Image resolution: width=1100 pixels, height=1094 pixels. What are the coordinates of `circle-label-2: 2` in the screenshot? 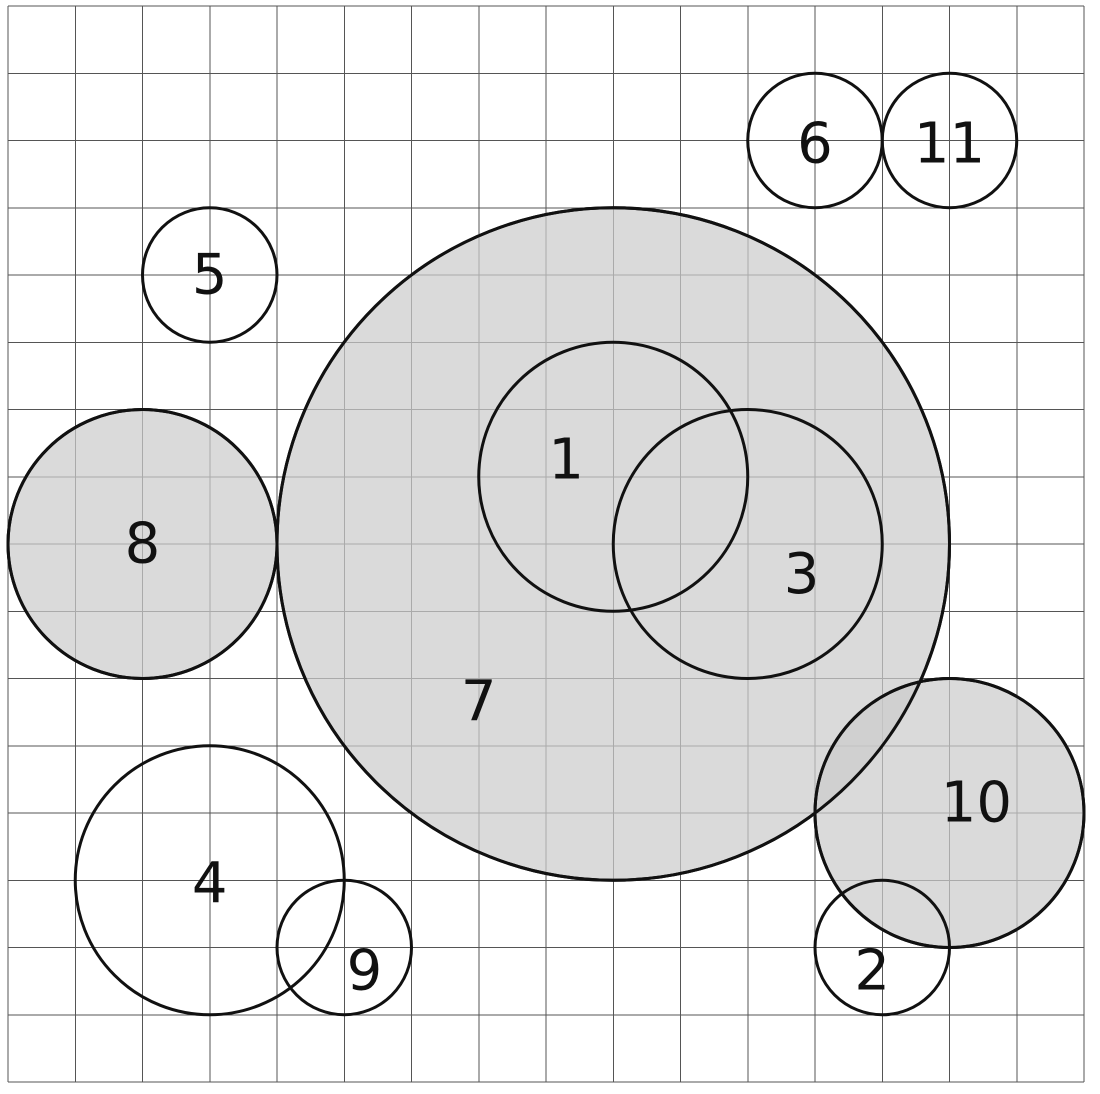 It's located at (872, 971).